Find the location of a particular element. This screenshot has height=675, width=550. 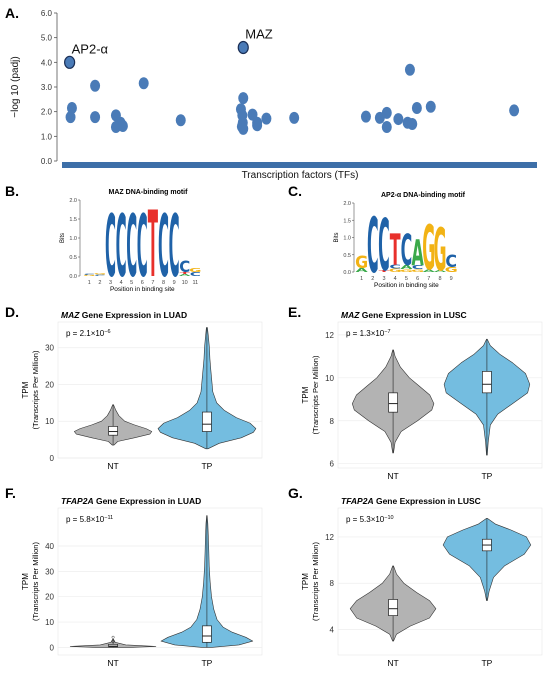

d-y-tick-label: 30 is located at coordinates (49, 348).